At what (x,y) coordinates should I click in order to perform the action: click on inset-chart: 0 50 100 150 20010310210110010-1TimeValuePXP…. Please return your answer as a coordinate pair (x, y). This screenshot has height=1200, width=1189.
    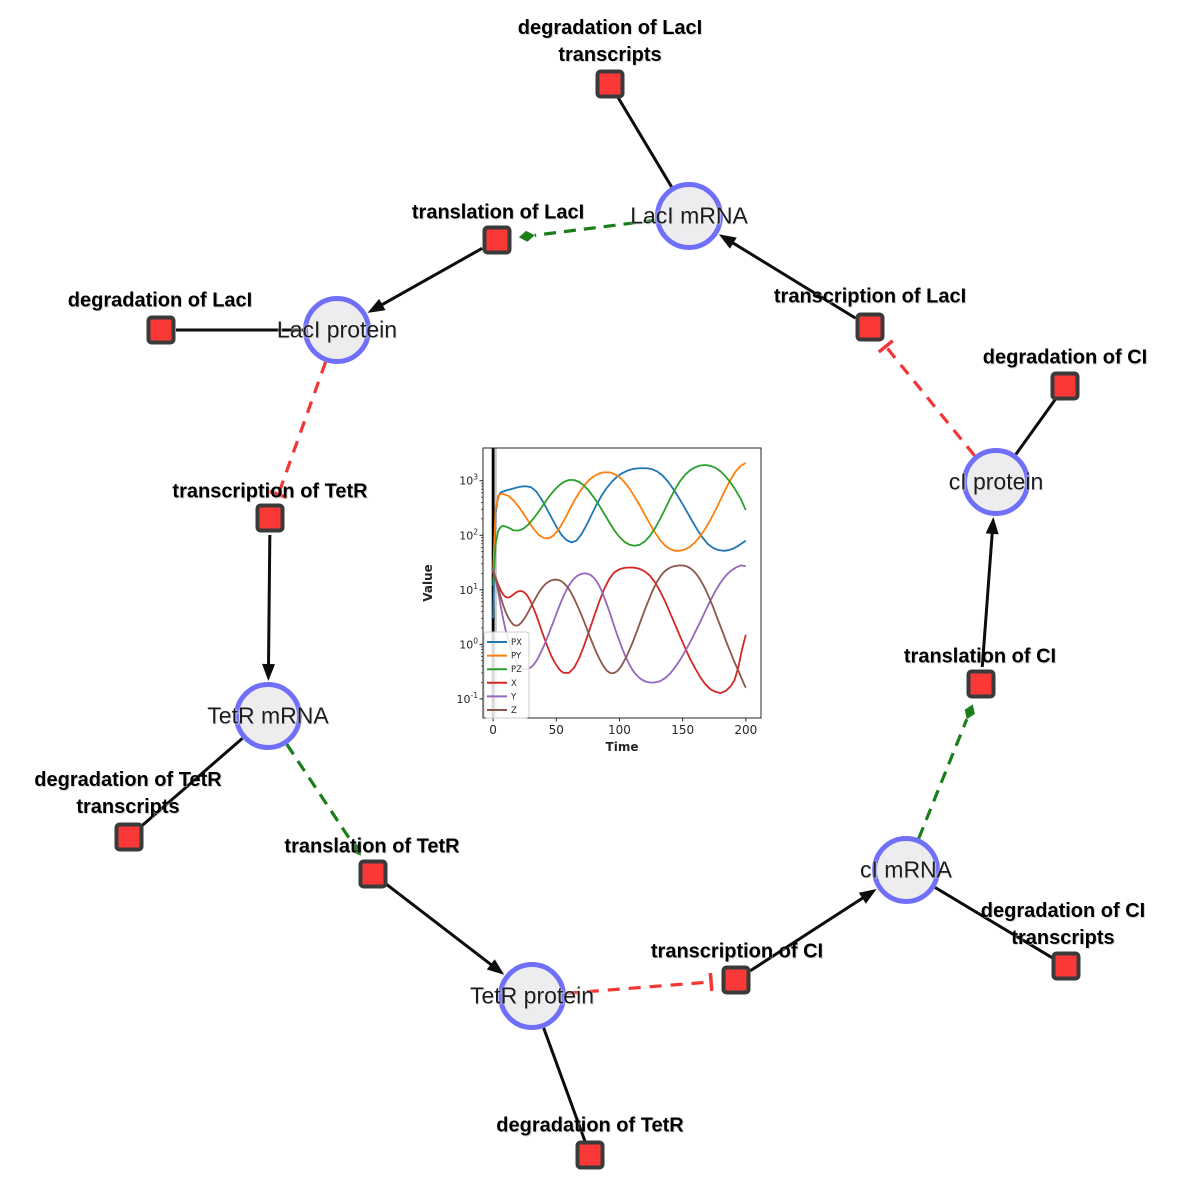
    Looking at the image, I should click on (600, 602).